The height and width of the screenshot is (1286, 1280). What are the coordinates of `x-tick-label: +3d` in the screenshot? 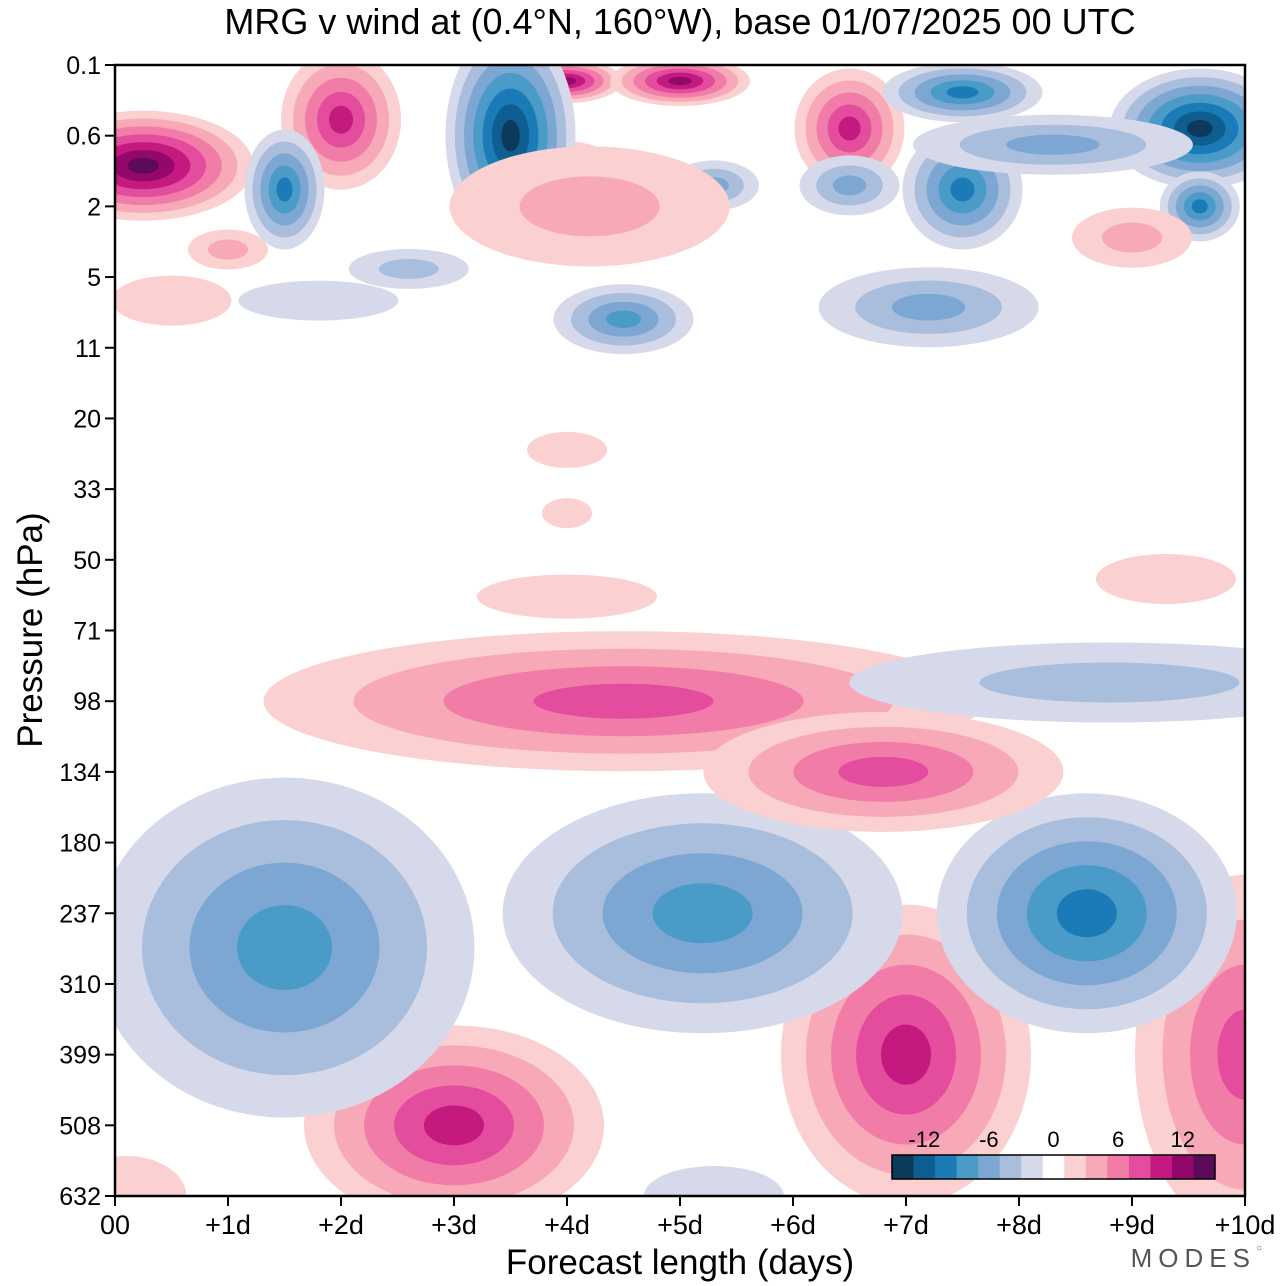 It's located at (454, 1225).